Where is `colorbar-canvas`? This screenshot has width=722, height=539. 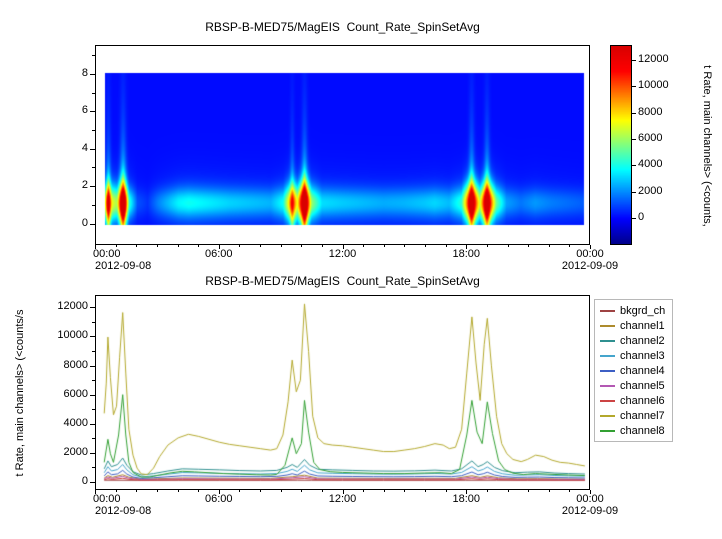 colorbar-canvas is located at coordinates (621, 145).